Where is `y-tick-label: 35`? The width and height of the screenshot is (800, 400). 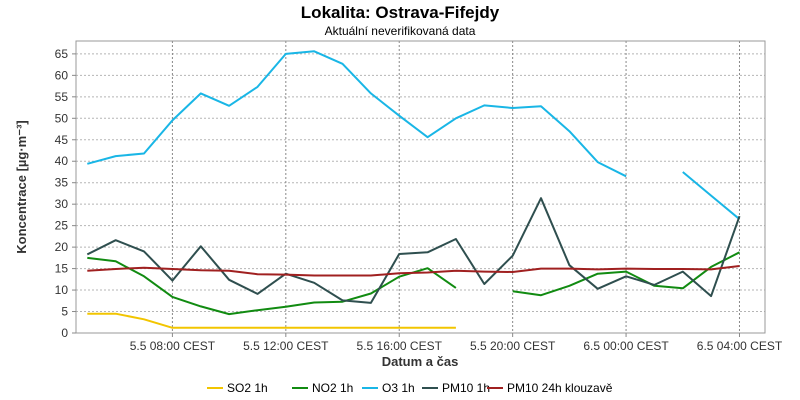
y-tick-label: 35 is located at coordinates (62, 183).